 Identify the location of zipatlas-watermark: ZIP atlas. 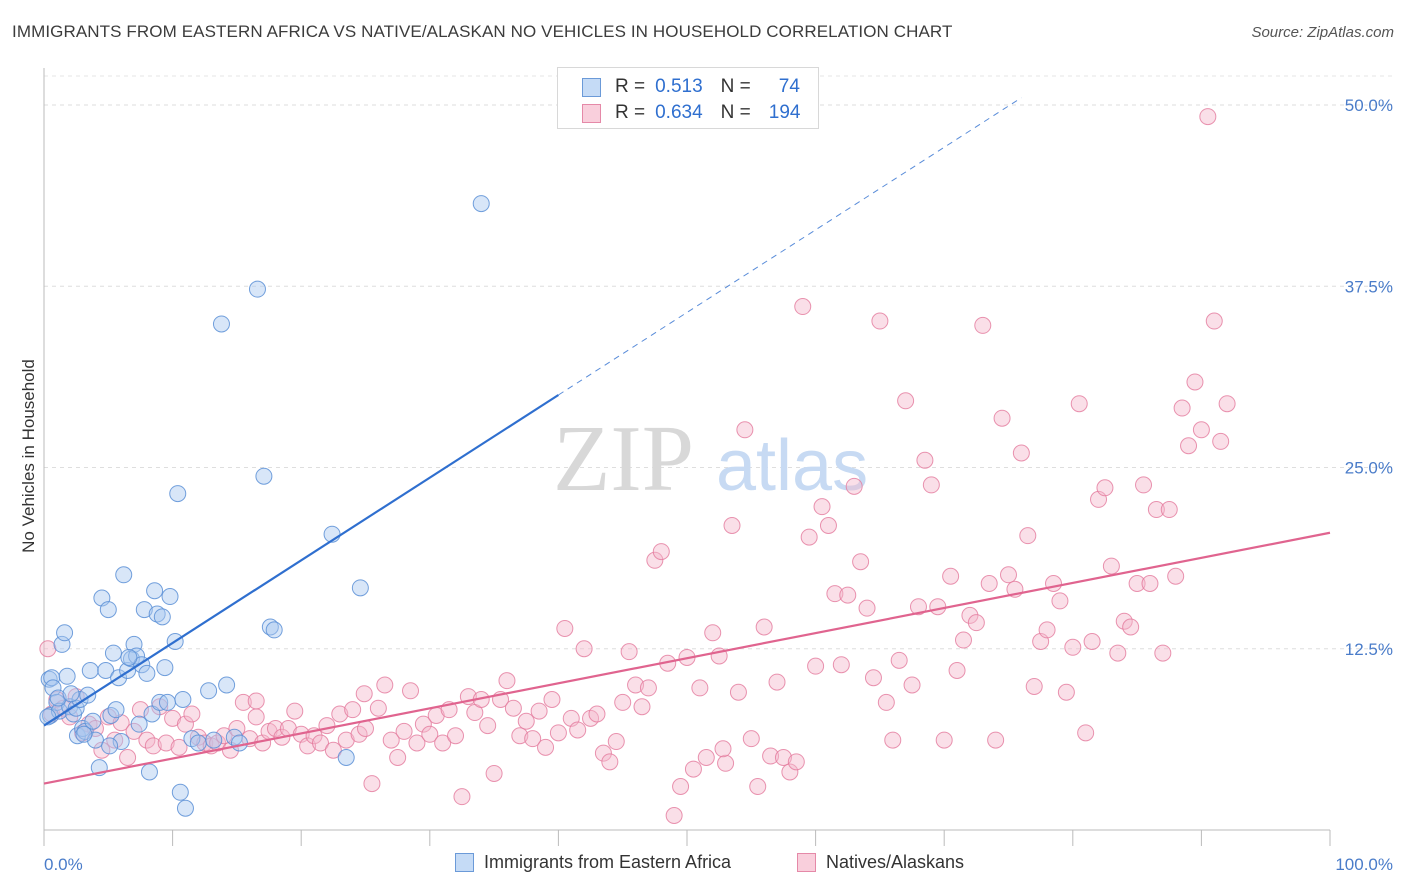
(710, 459).